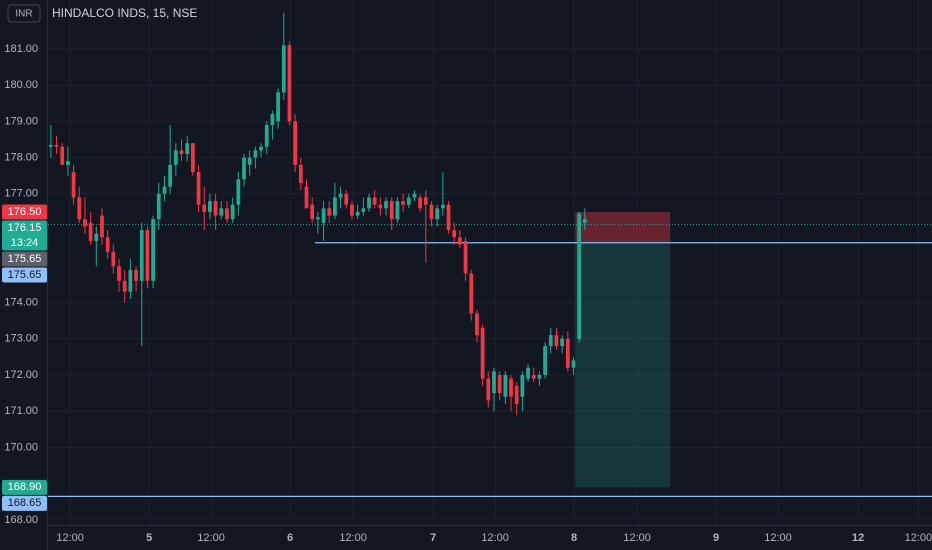 The width and height of the screenshot is (932, 550). Describe the element at coordinates (858, 538) in the screenshot. I see `x-tick-label: 12` at that location.